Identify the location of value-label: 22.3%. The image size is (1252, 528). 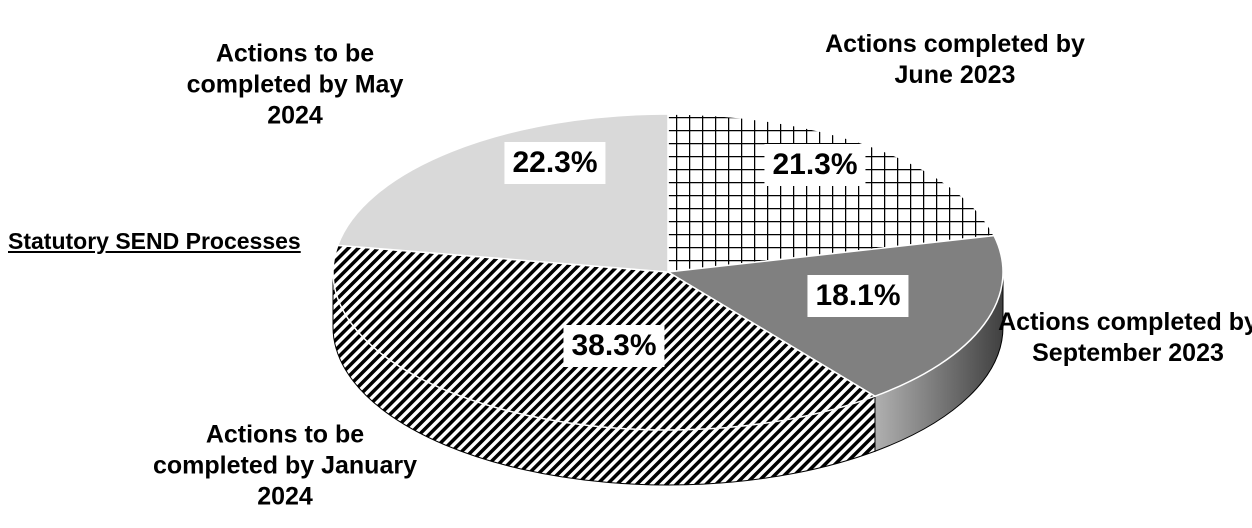
(555, 163).